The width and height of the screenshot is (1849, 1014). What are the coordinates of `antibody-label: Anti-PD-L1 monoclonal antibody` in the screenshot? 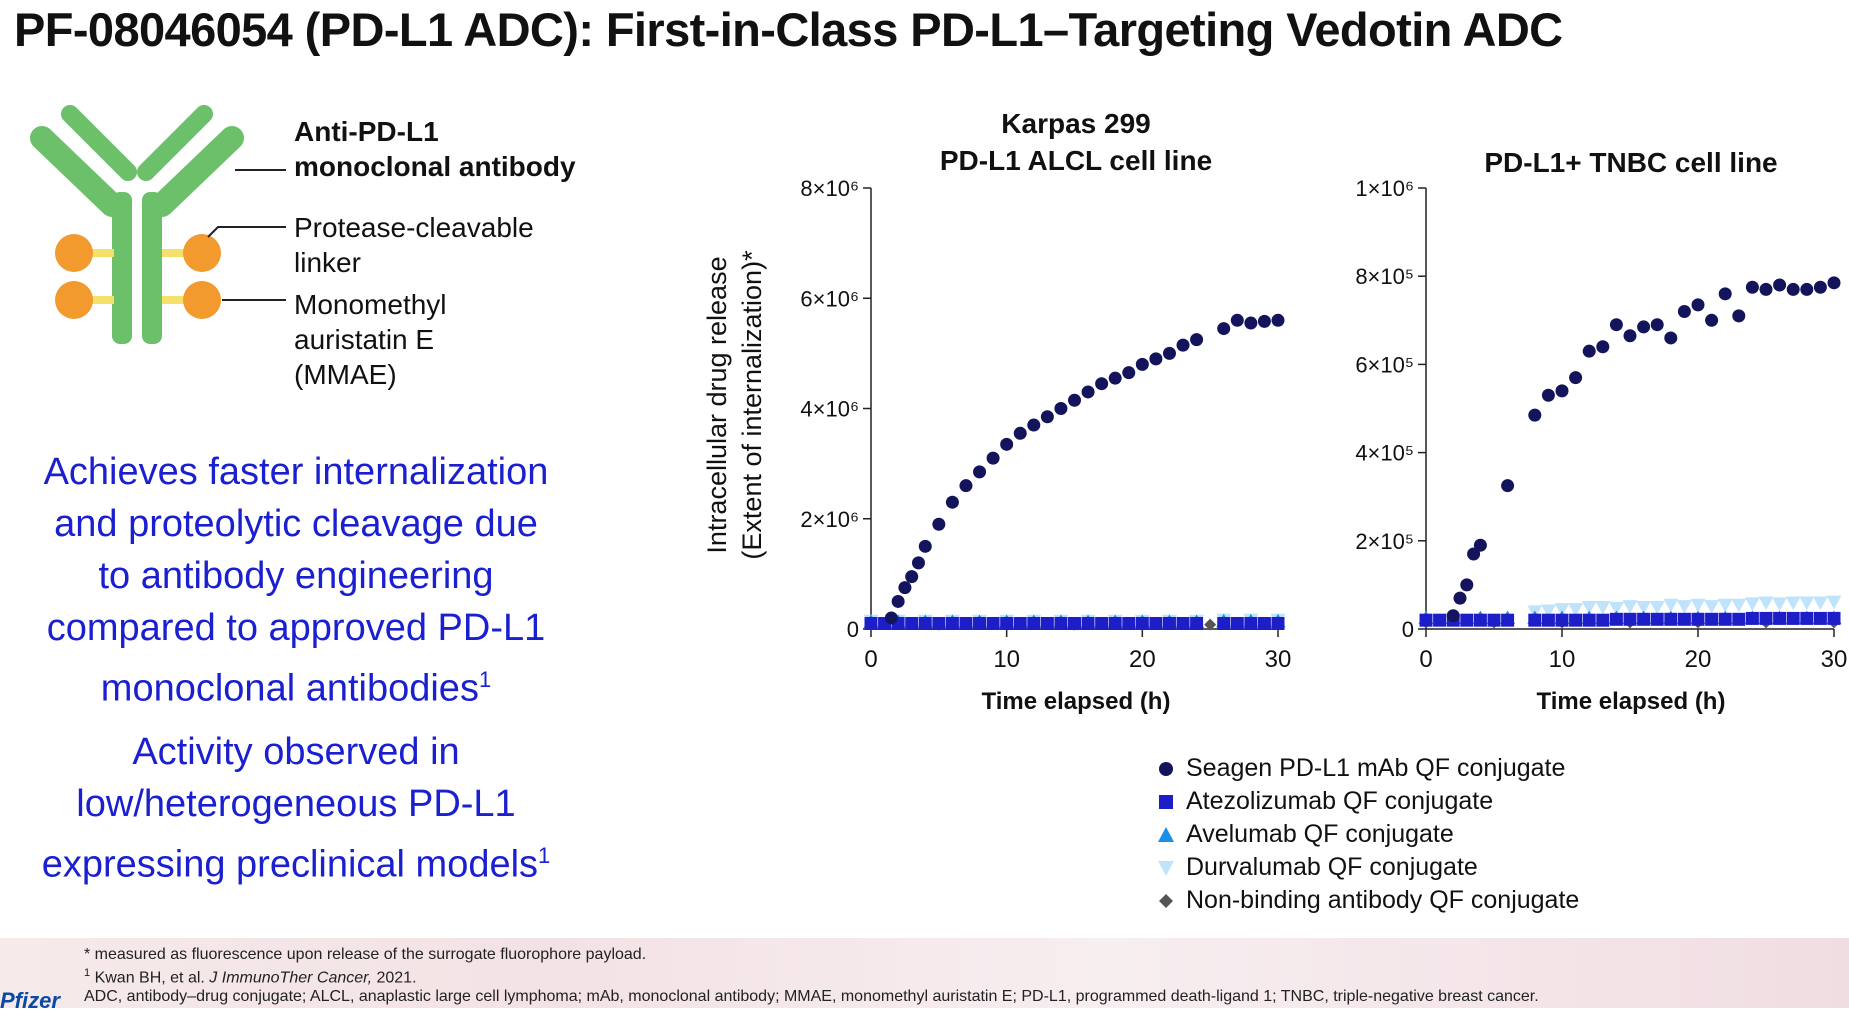 It's located at (435, 149).